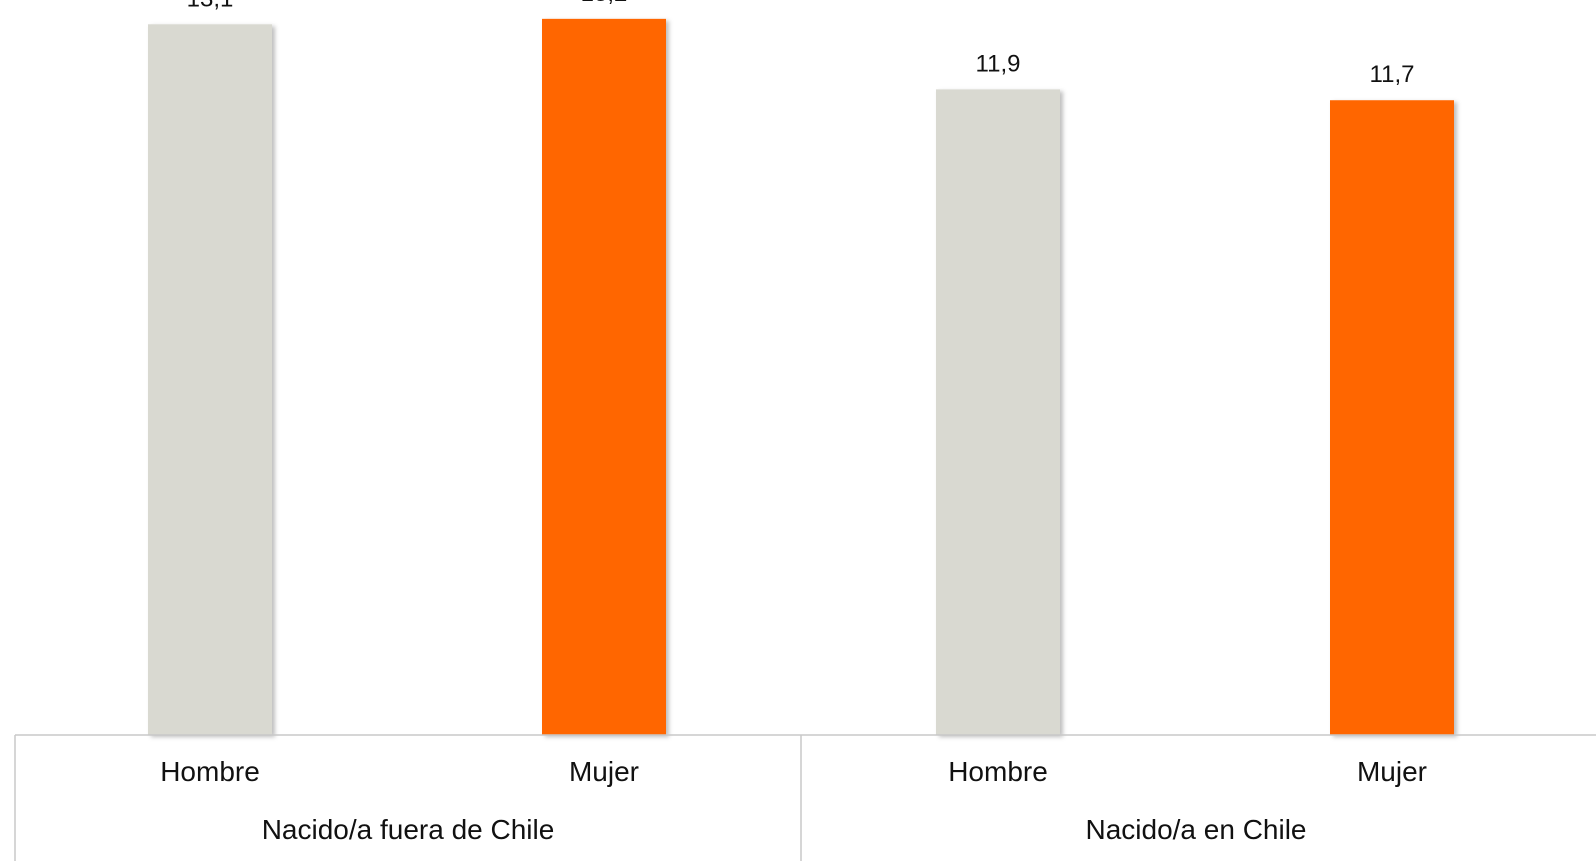 Image resolution: width=1596 pixels, height=861 pixels. I want to click on category-axis, so click(805, 797).